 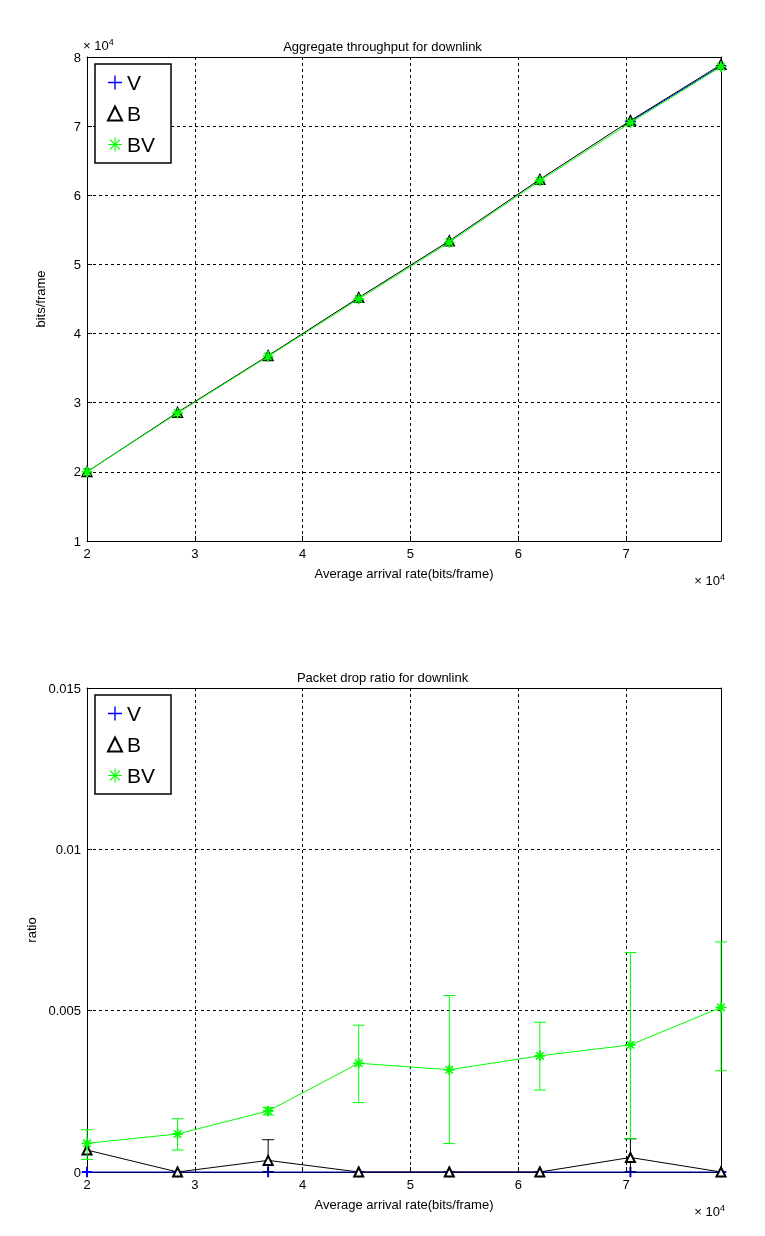 What do you see at coordinates (77, 195) in the screenshot?
I see `y-tick-label: 6` at bounding box center [77, 195].